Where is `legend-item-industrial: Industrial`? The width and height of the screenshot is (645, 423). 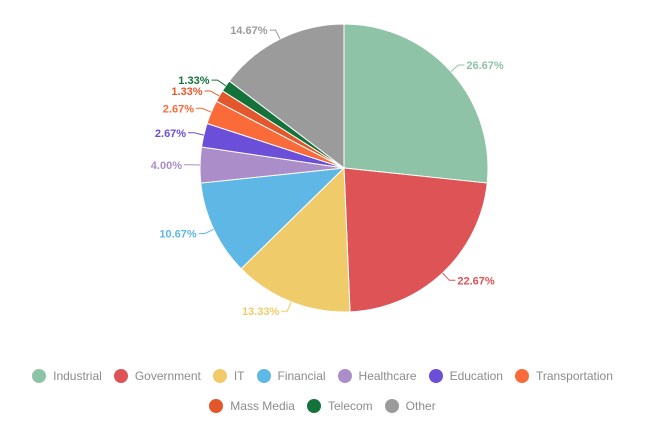
legend-item-industrial: Industrial is located at coordinates (67, 376).